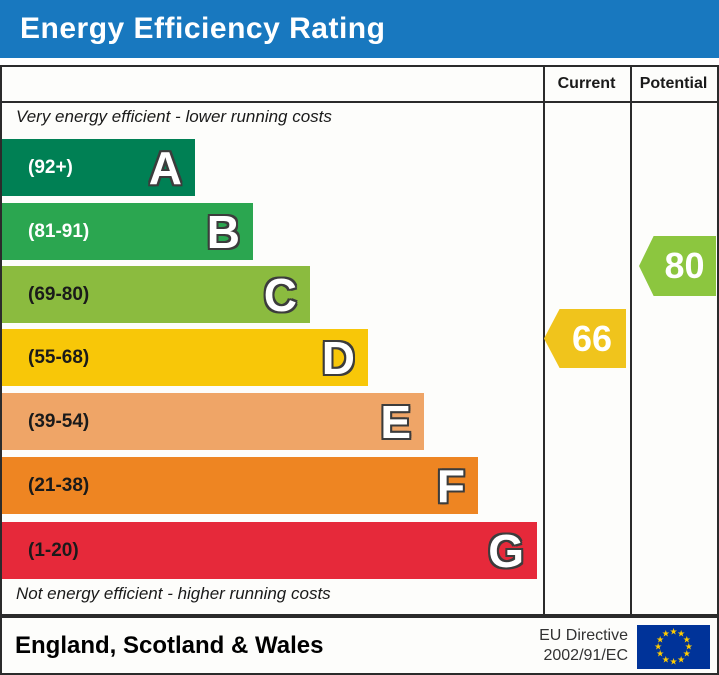  Describe the element at coordinates (631, 340) in the screenshot. I see `potential-column-divider` at that location.